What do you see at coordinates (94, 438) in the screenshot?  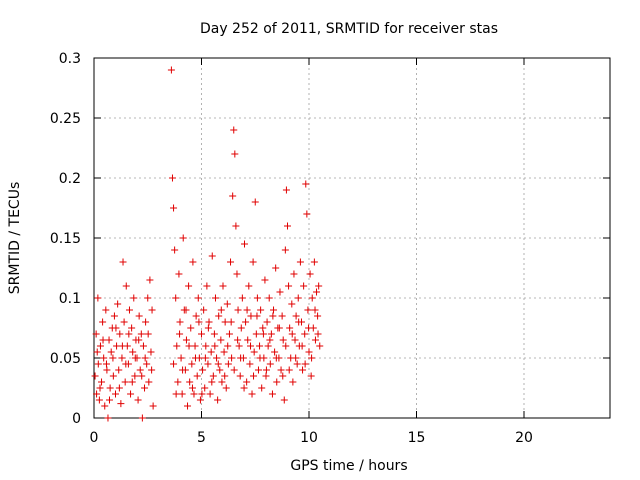 I see `x-tick-label: 0` at bounding box center [94, 438].